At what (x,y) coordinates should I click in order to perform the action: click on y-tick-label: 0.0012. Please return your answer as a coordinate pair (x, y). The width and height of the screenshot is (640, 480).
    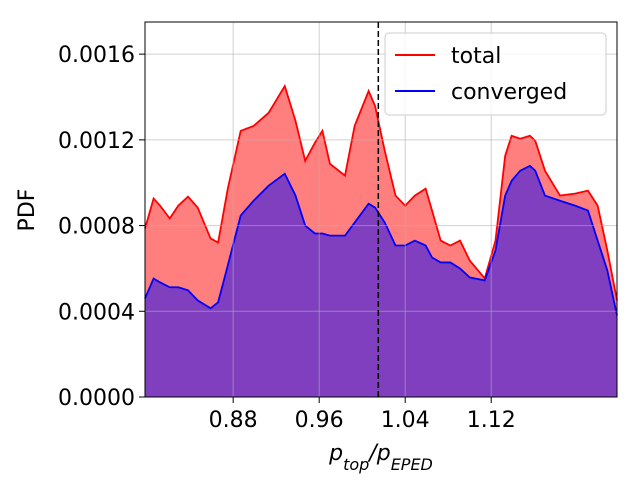
    Looking at the image, I should click on (96, 141).